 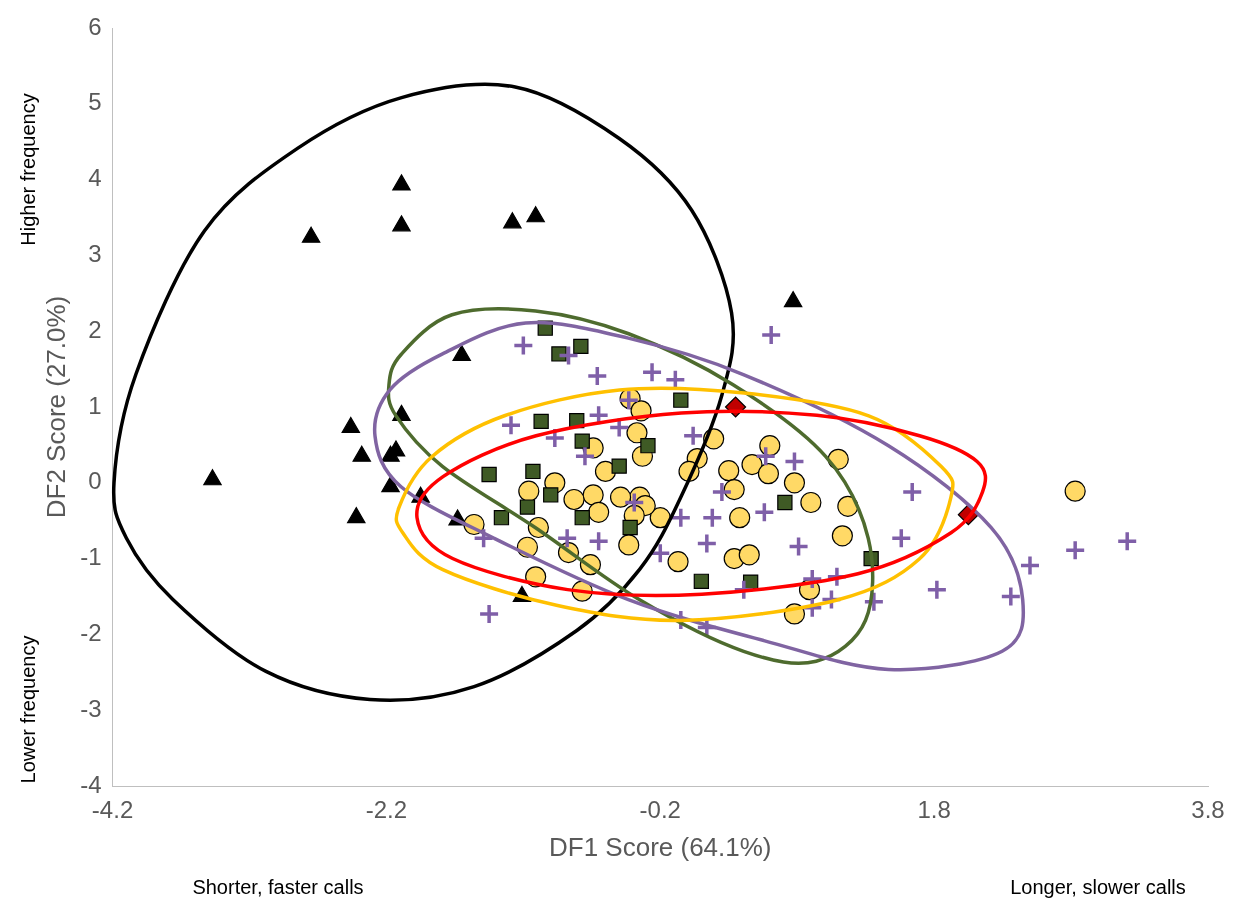 What do you see at coordinates (95, 405) in the screenshot?
I see `y-tick-label: 1` at bounding box center [95, 405].